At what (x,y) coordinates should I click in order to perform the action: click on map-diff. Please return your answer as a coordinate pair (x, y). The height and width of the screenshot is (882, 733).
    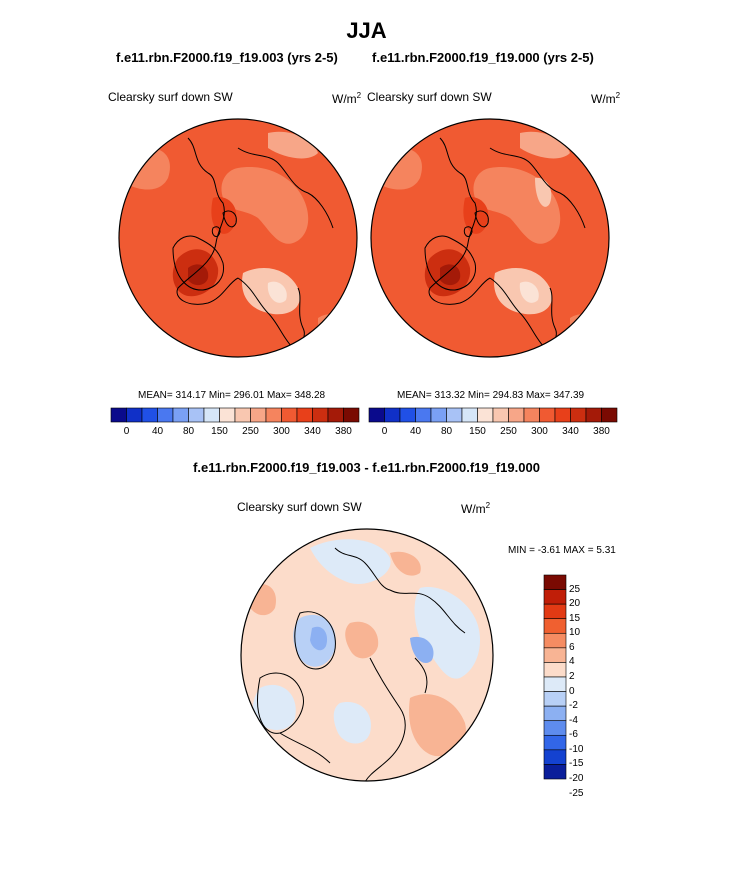
    Looking at the image, I should click on (367, 655).